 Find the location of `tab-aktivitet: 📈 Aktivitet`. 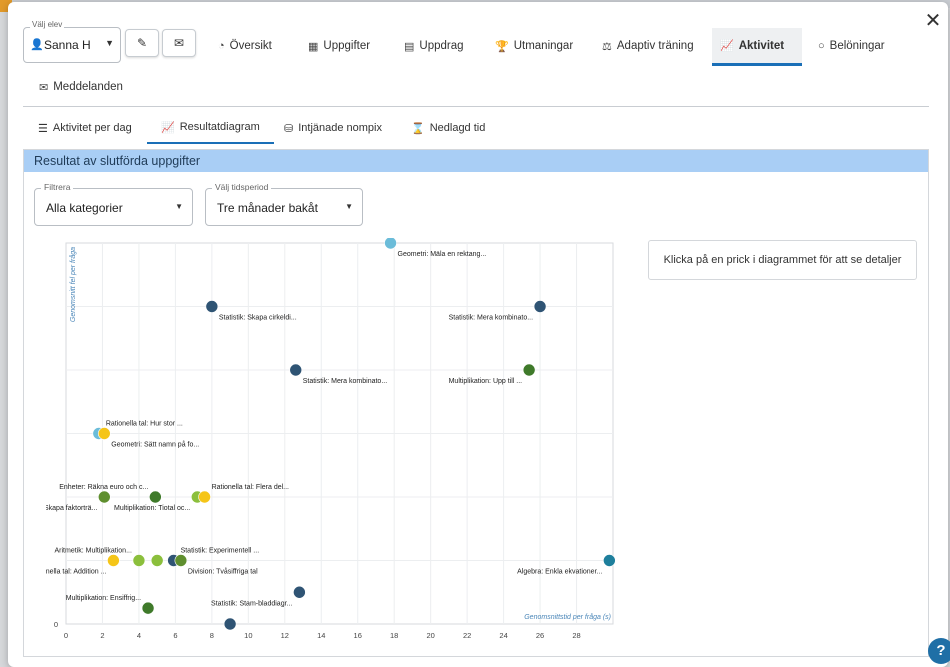

tab-aktivitet: 📈 Aktivitet is located at coordinates (757, 47).